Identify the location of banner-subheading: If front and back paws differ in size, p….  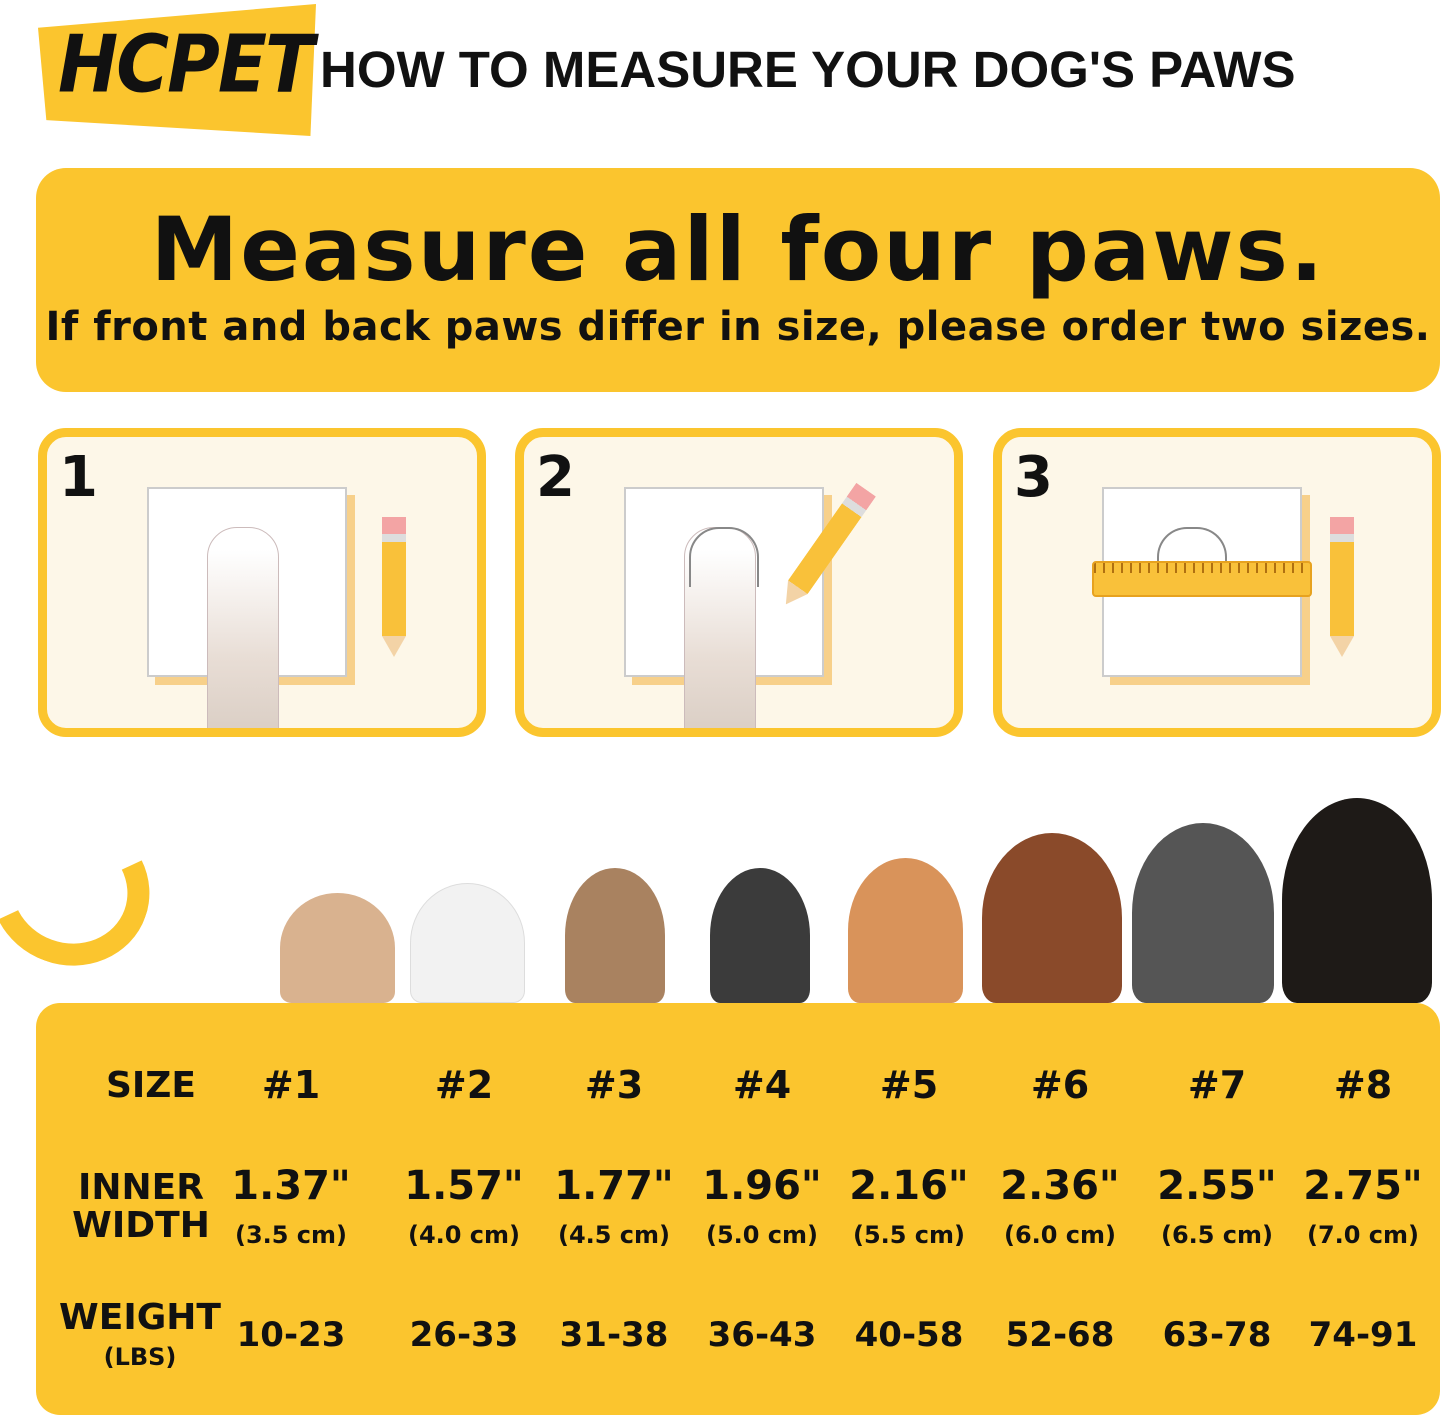
(738, 327).